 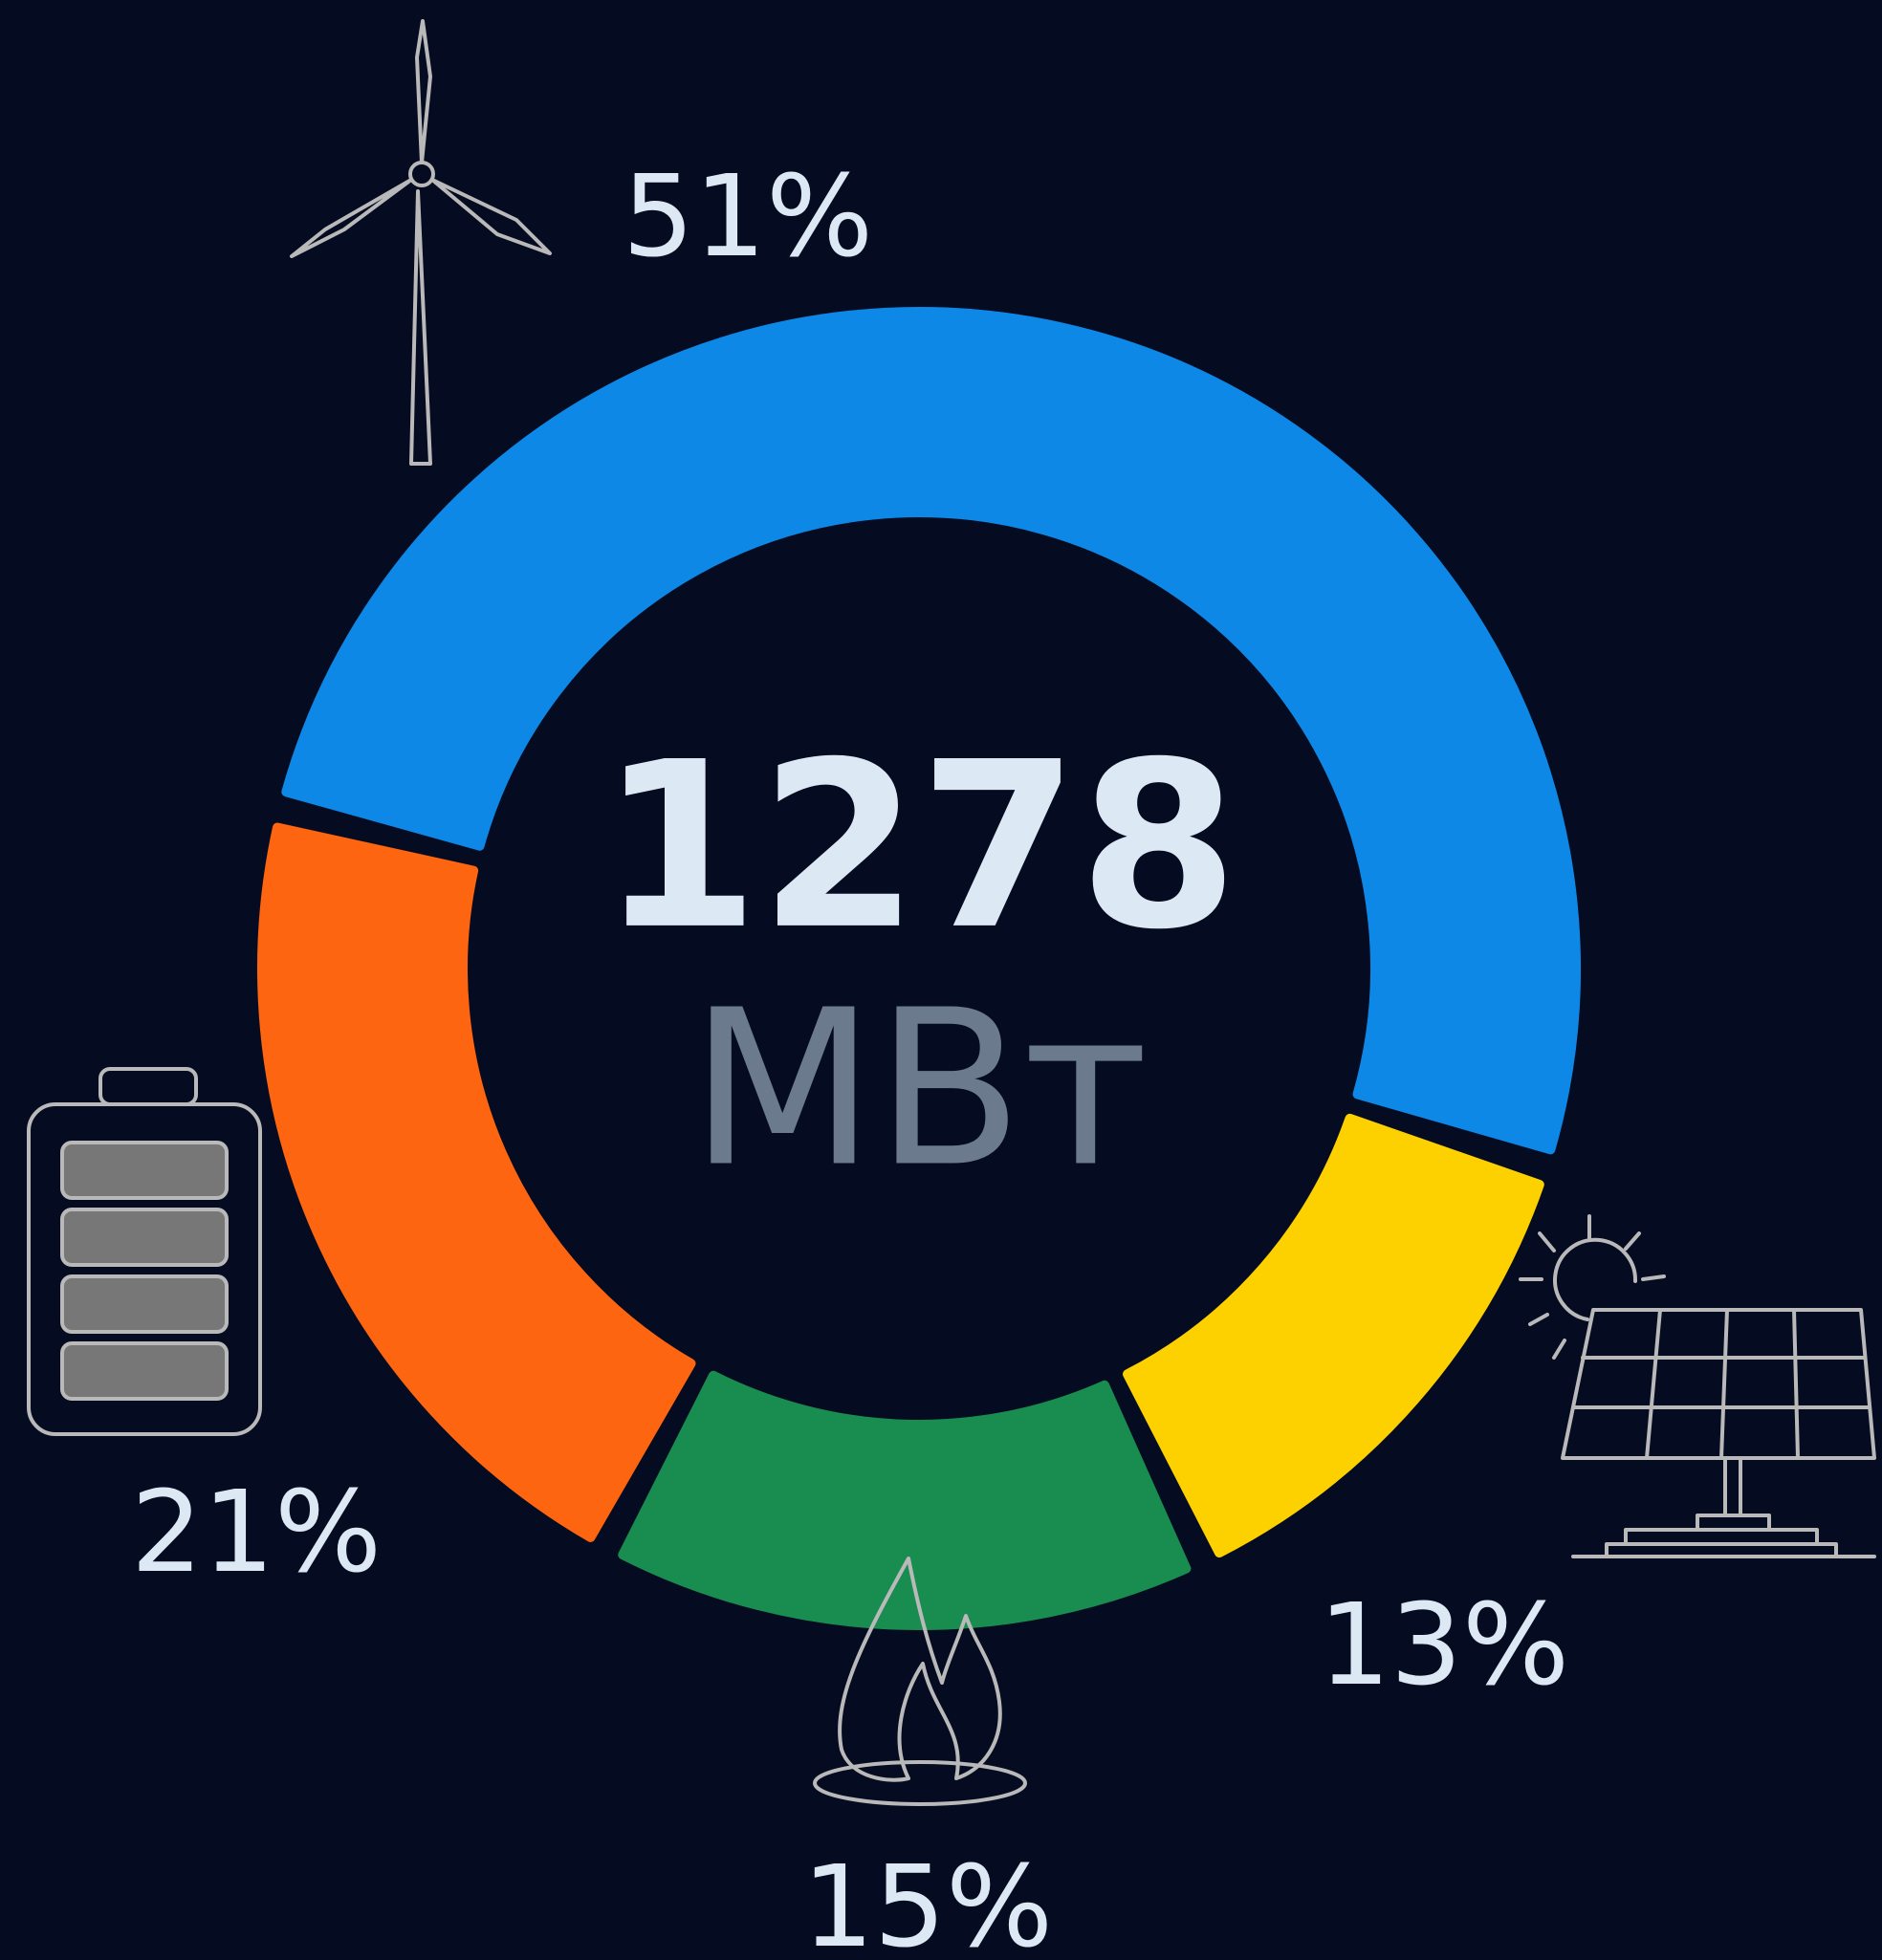 What do you see at coordinates (919, 1090) in the screenshot?
I see `center-unit: МВт` at bounding box center [919, 1090].